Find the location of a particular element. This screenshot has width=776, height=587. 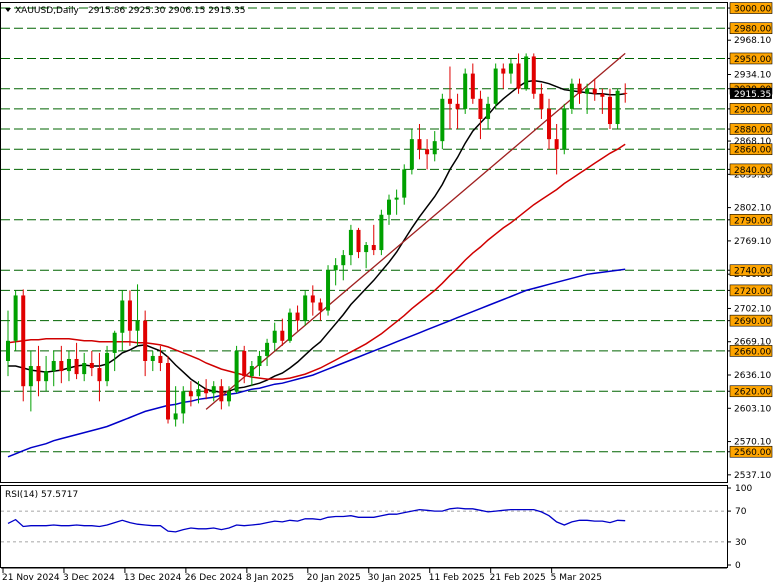

price-tick-label: 2603.10 is located at coordinates (752, 409).